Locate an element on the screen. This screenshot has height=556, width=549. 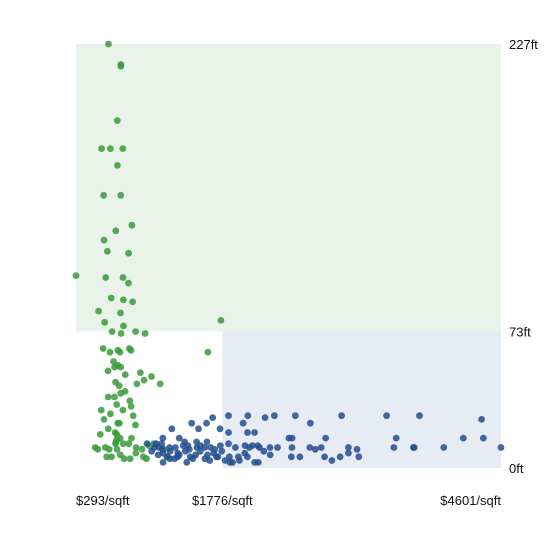
x-tick-label-2: $4601/sqft is located at coordinates (470, 500).